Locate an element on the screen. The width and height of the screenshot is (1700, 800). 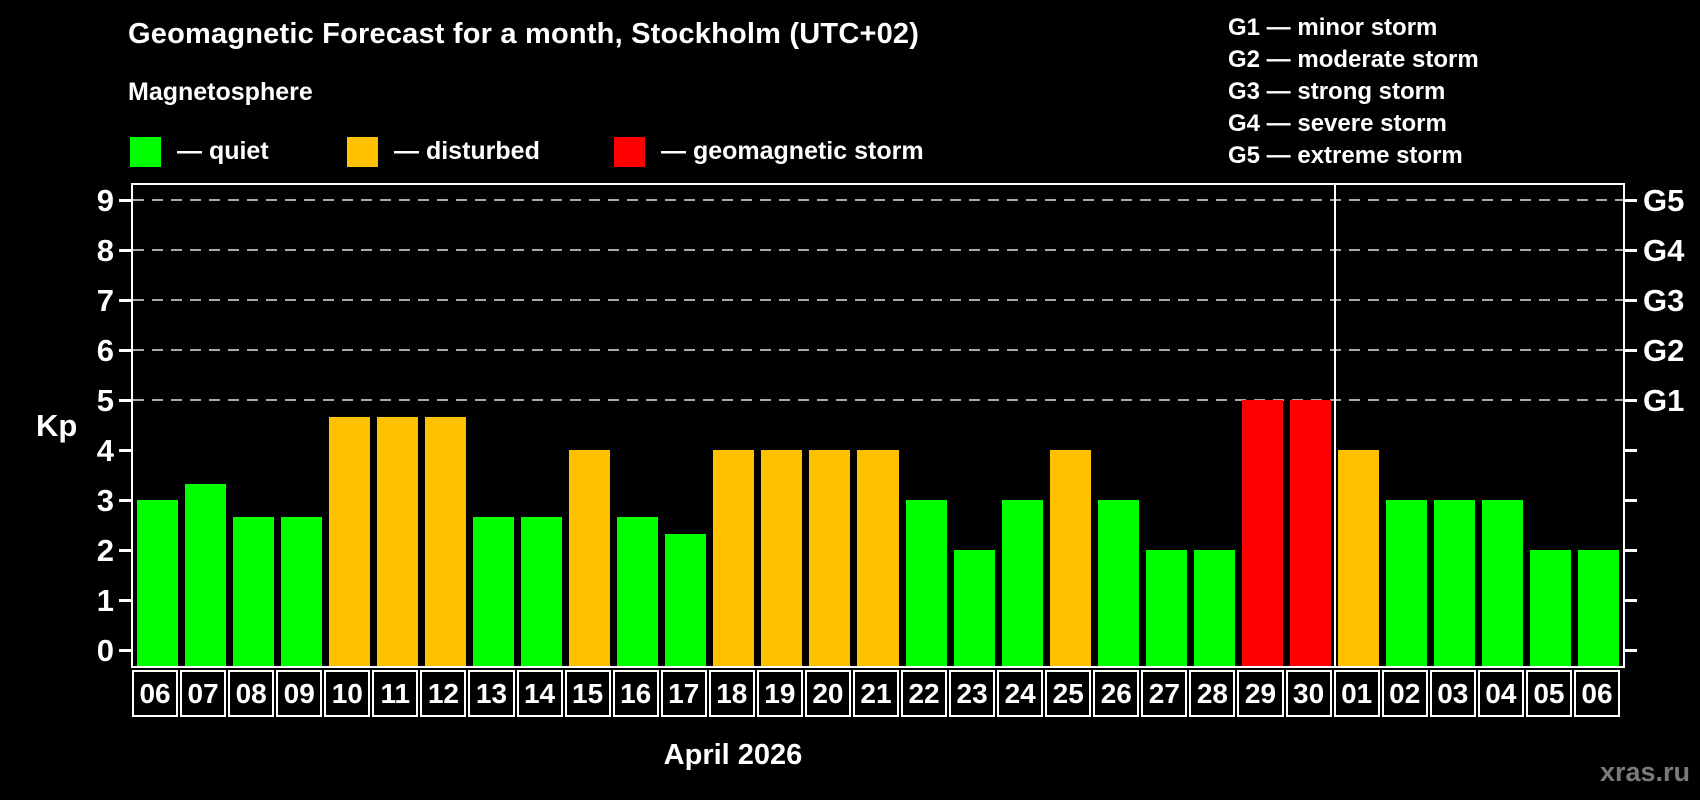
date-cell-18: 18 is located at coordinates (731, 693).